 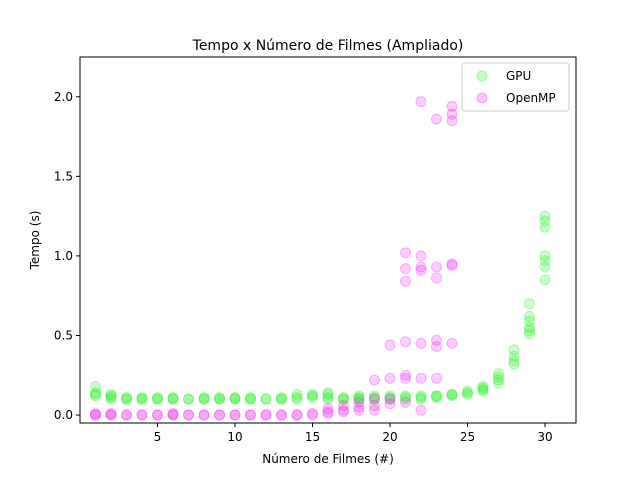 What do you see at coordinates (467, 437) in the screenshot?
I see `x-tick-label: 25` at bounding box center [467, 437].